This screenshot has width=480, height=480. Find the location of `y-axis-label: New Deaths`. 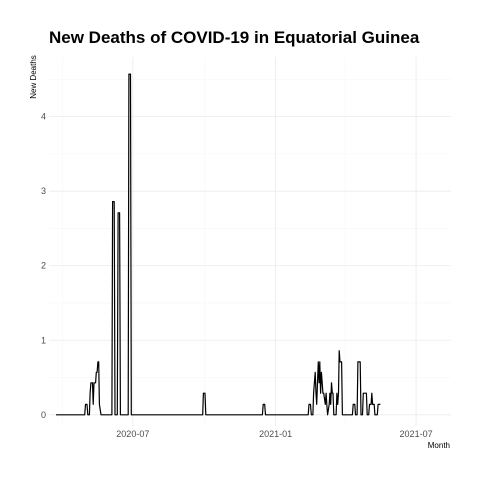

y-axis-label: New Deaths is located at coordinates (33, 77).